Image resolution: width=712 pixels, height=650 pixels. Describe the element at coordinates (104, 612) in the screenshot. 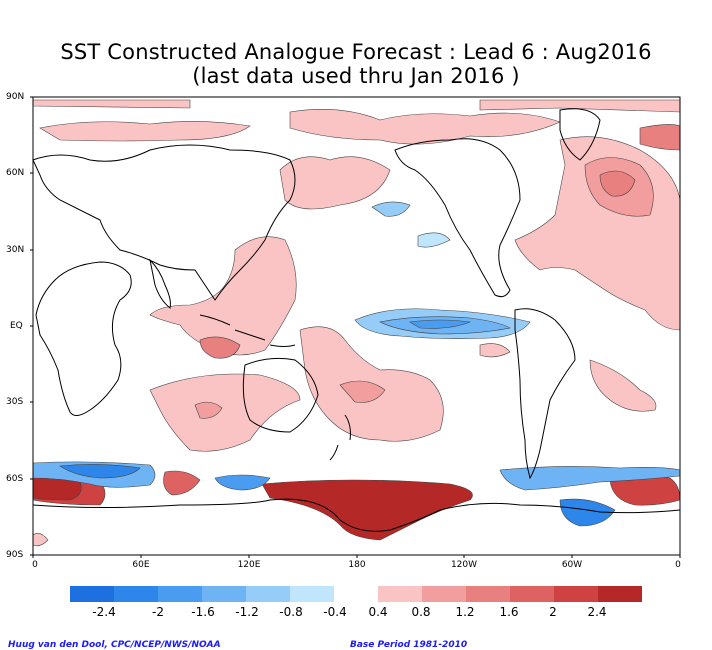

I see `colorbar-label: -2.4` at that location.